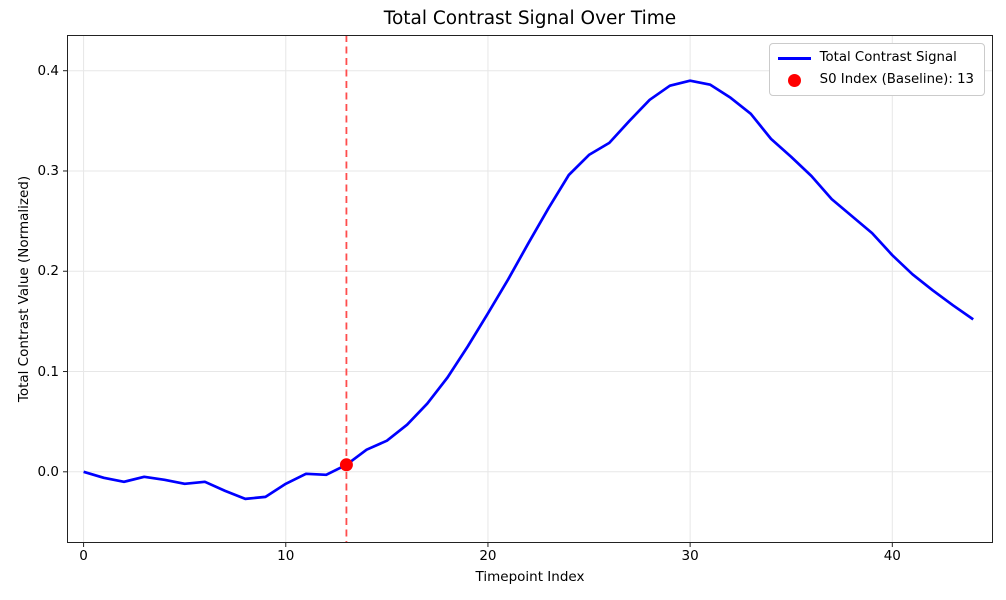 Image resolution: width=1006 pixels, height=600 pixels. I want to click on x-tick-label: 40, so click(892, 556).